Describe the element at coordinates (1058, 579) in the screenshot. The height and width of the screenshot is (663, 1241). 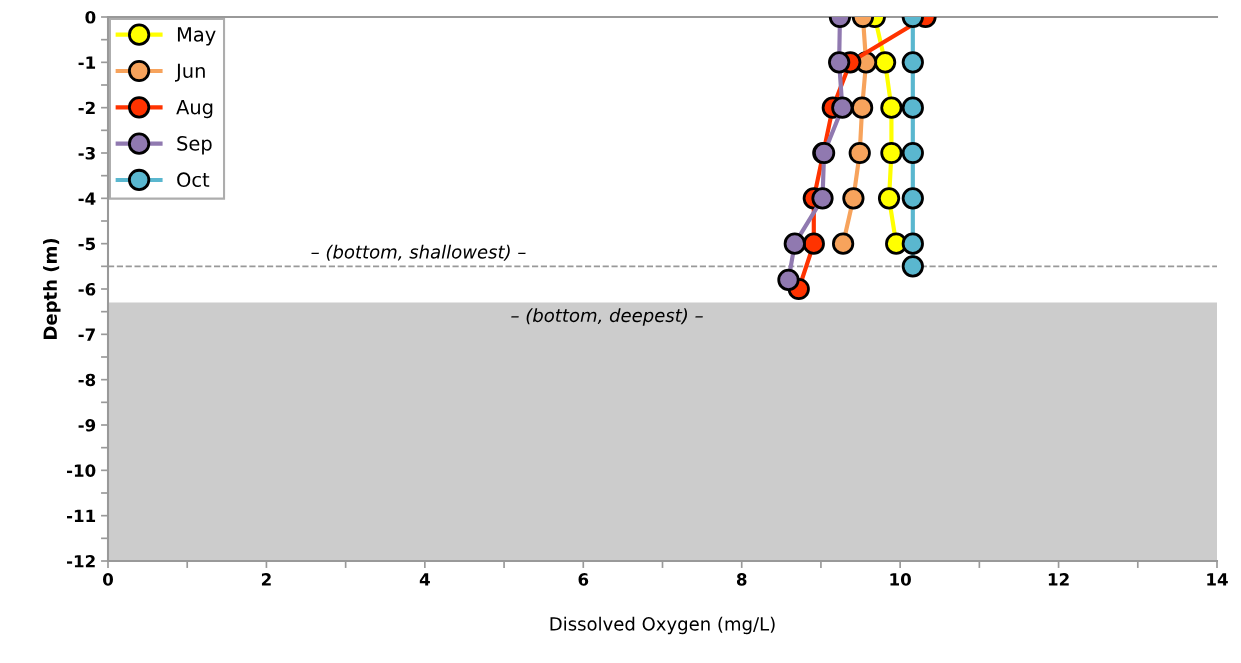
I see `x-tick-label: 12` at that location.